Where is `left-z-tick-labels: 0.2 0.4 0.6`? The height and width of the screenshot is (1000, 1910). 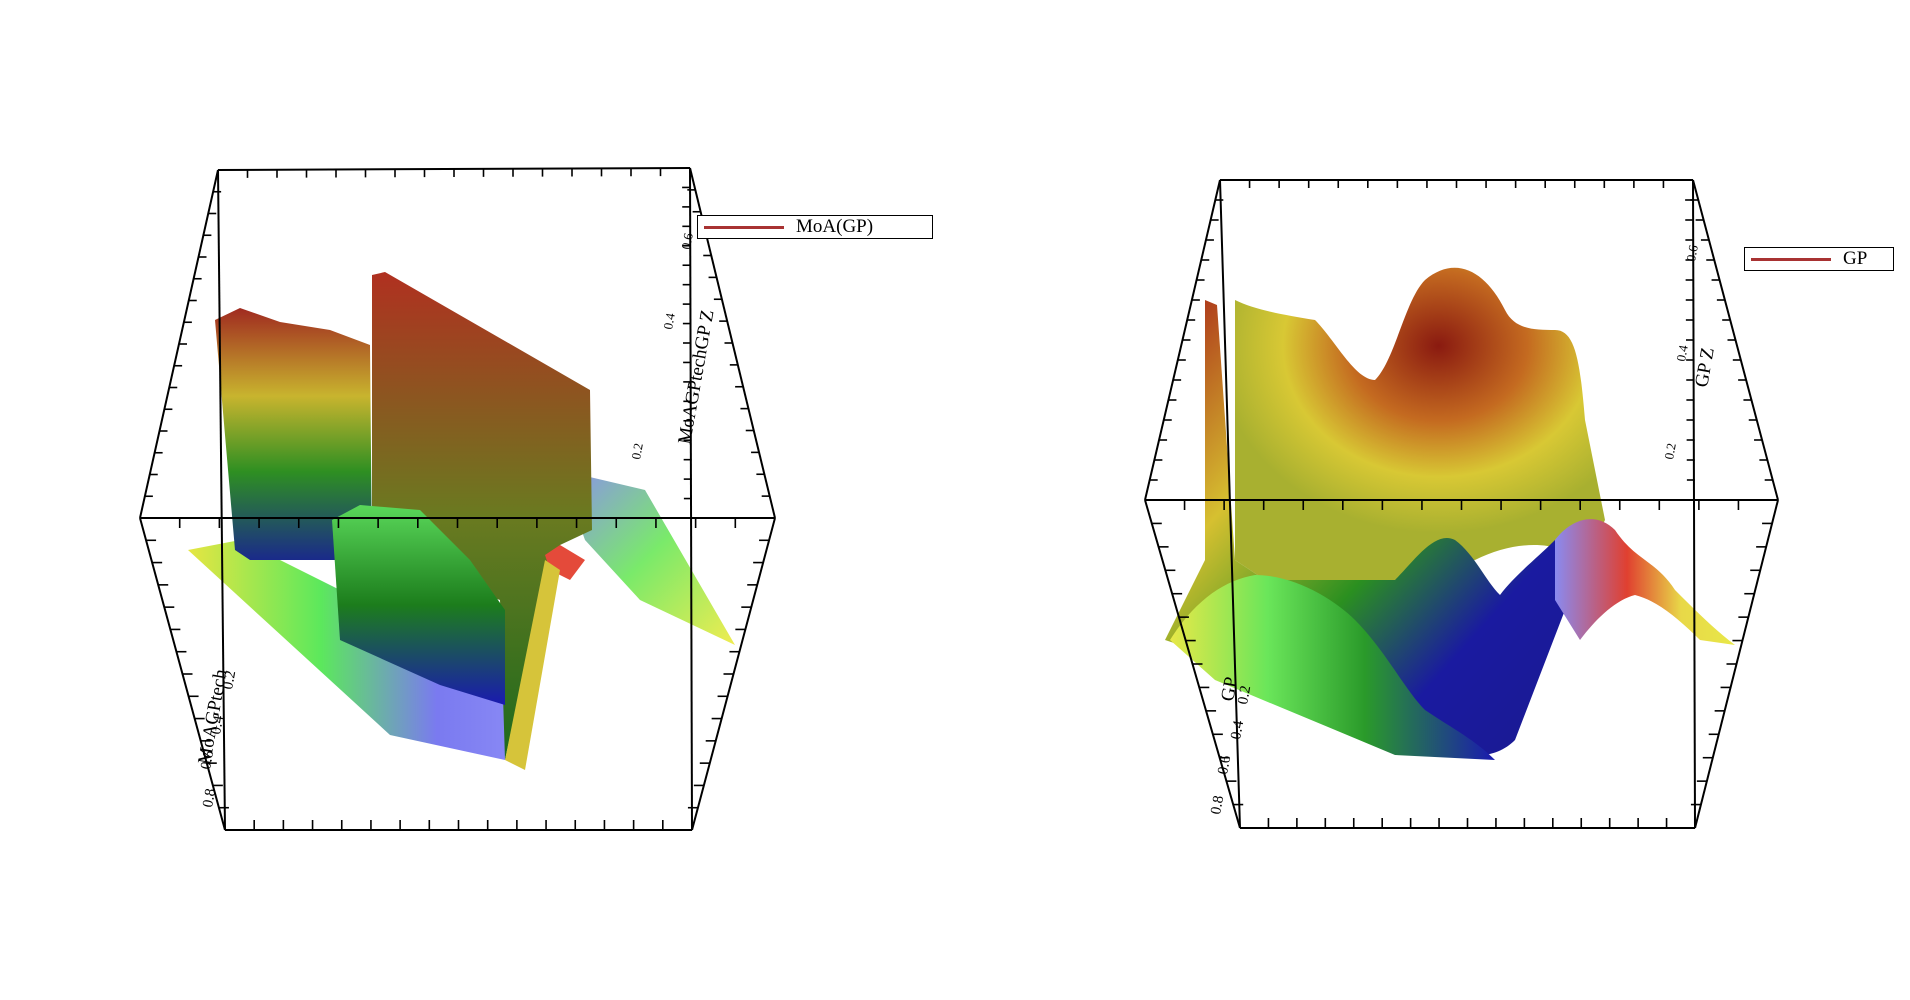
left-z-tick-labels: 0.2 0.4 0.6 is located at coordinates (662, 345).